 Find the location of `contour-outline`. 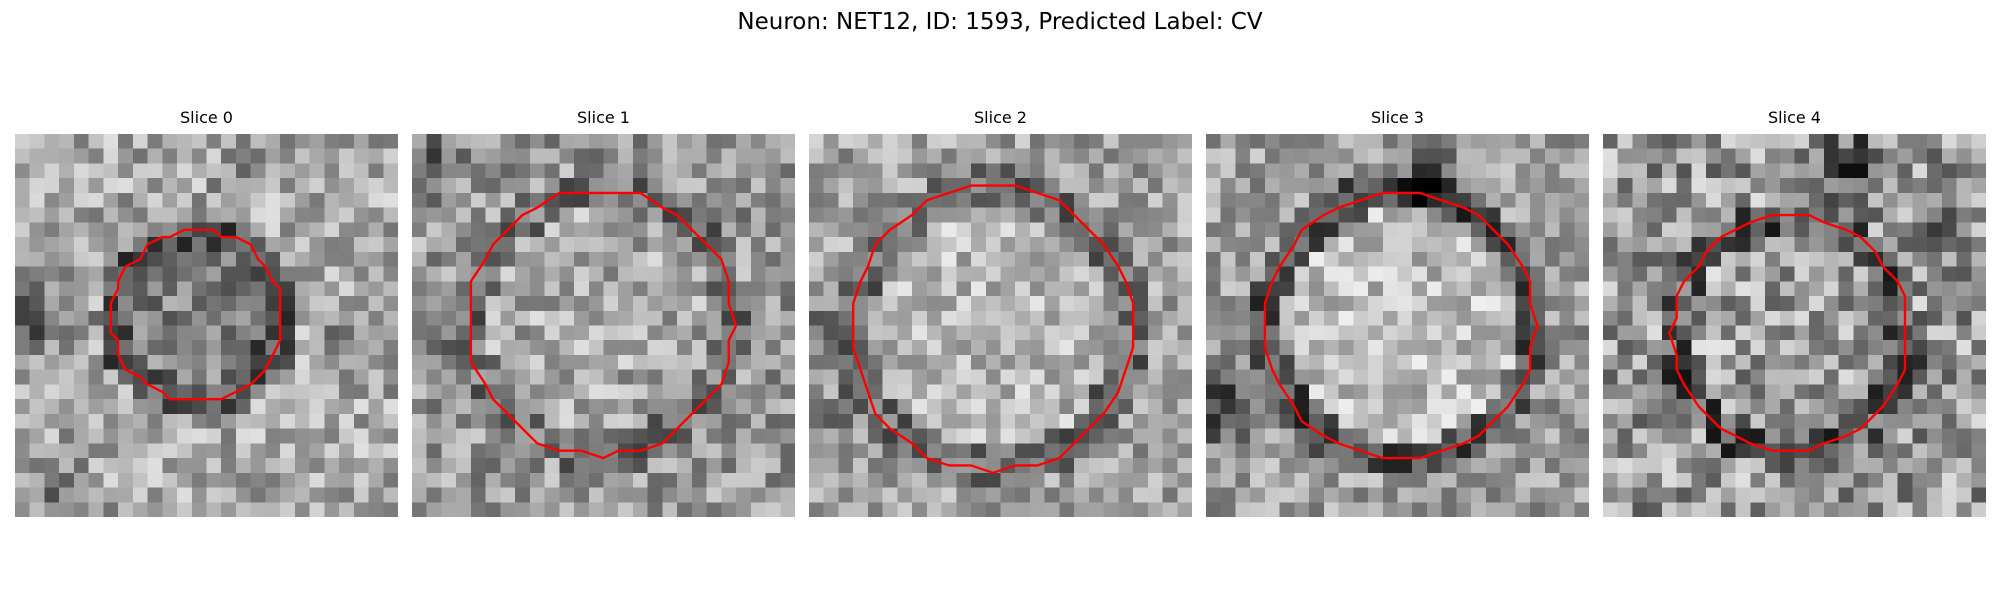

contour-outline is located at coordinates (195, 314).